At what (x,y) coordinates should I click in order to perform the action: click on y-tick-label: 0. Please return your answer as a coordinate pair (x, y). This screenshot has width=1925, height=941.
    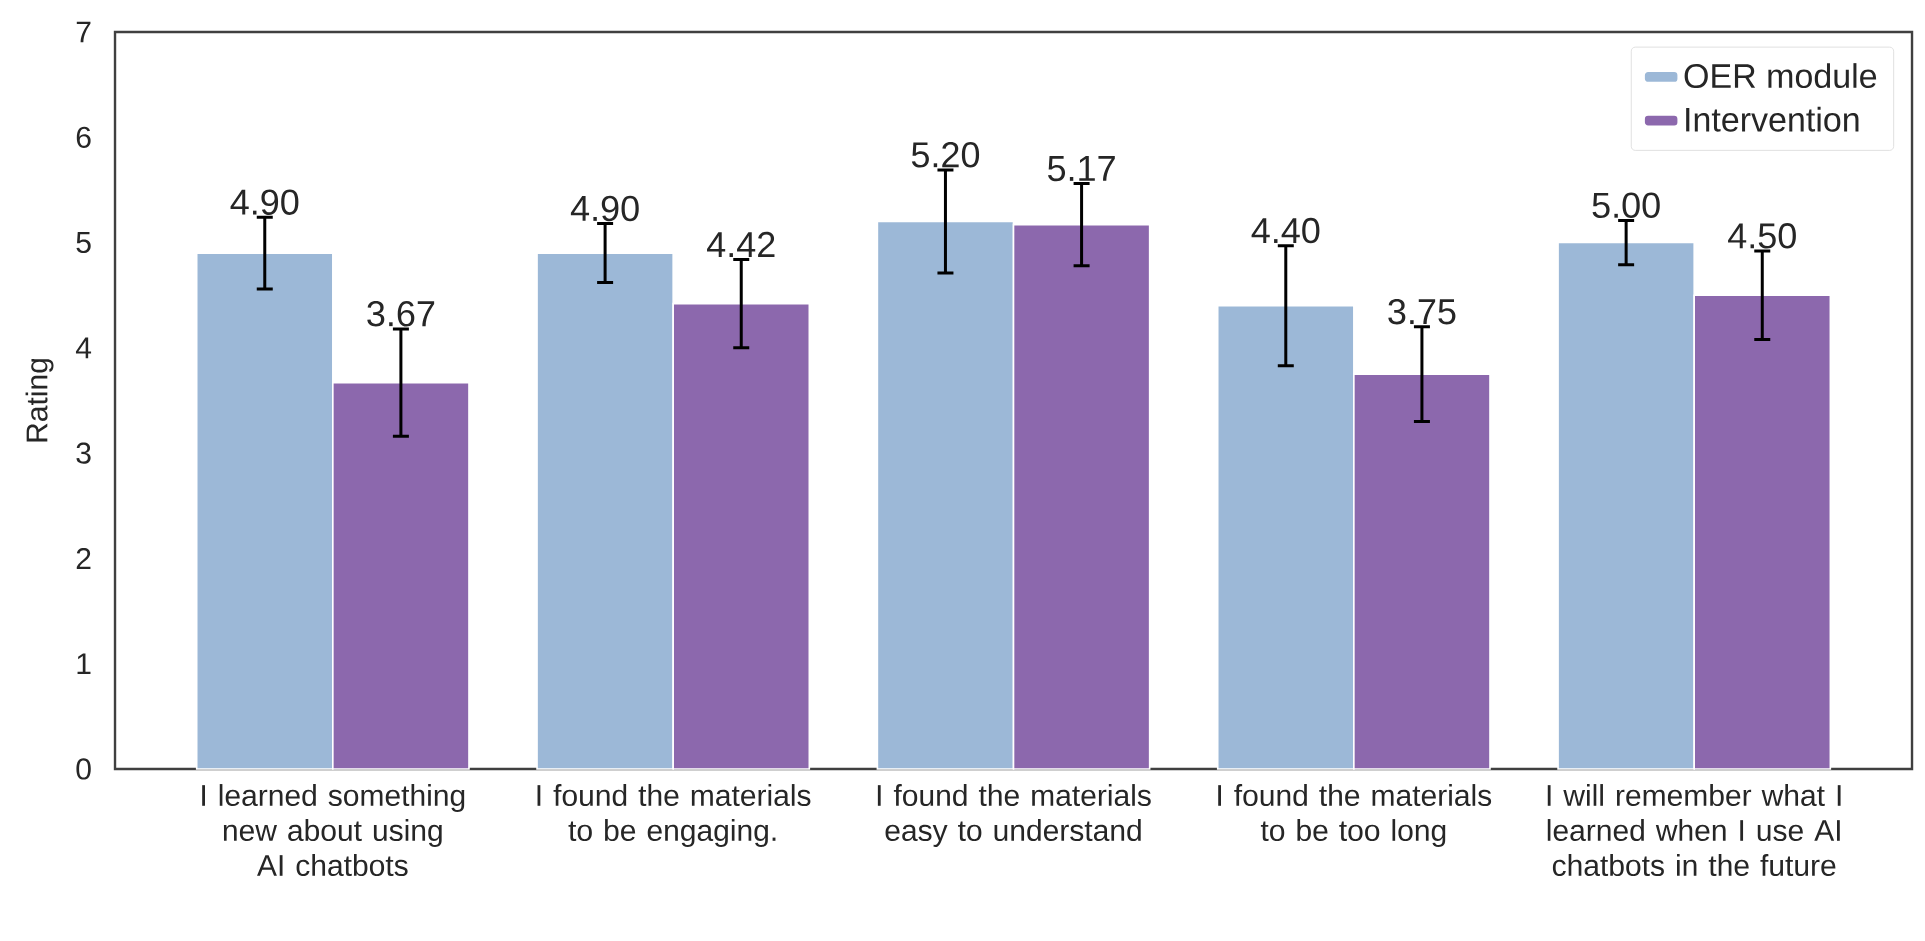
    Looking at the image, I should click on (83, 769).